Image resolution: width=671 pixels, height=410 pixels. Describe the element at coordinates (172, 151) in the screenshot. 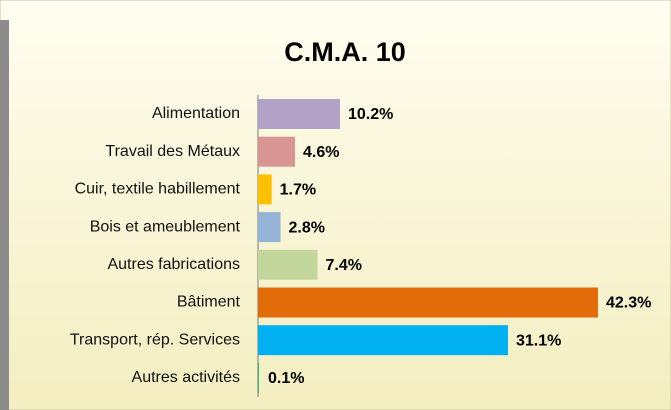

I see `category-label: Travail des Métaux` at that location.